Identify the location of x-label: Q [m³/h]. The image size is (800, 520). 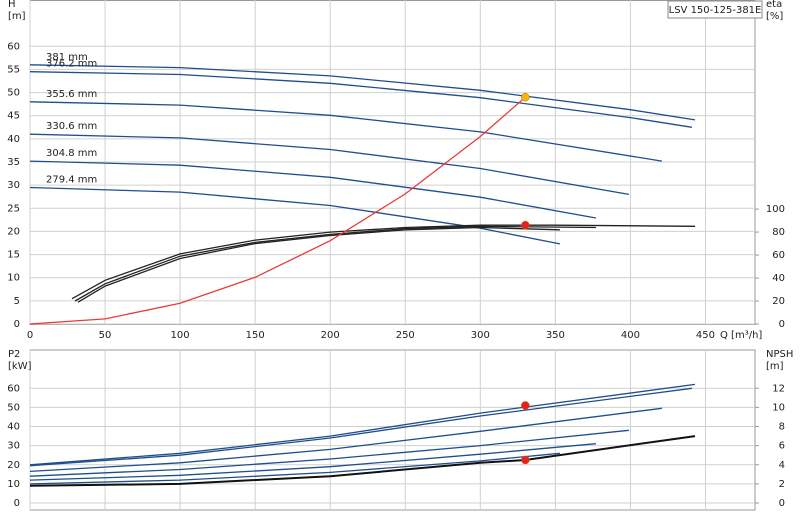
(741, 335).